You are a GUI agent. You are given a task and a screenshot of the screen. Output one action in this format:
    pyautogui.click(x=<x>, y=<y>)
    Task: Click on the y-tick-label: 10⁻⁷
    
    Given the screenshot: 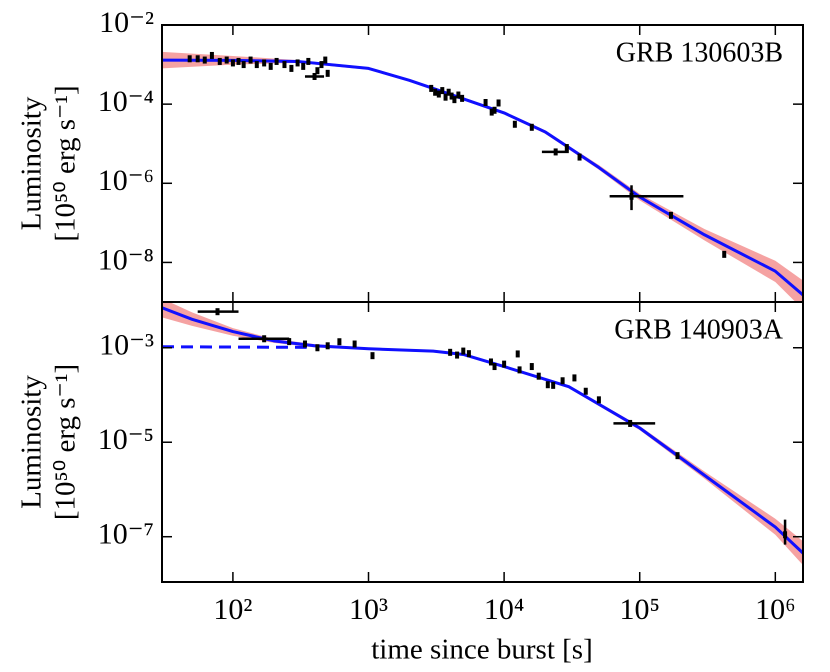 What is the action you would take?
    pyautogui.click(x=126, y=534)
    